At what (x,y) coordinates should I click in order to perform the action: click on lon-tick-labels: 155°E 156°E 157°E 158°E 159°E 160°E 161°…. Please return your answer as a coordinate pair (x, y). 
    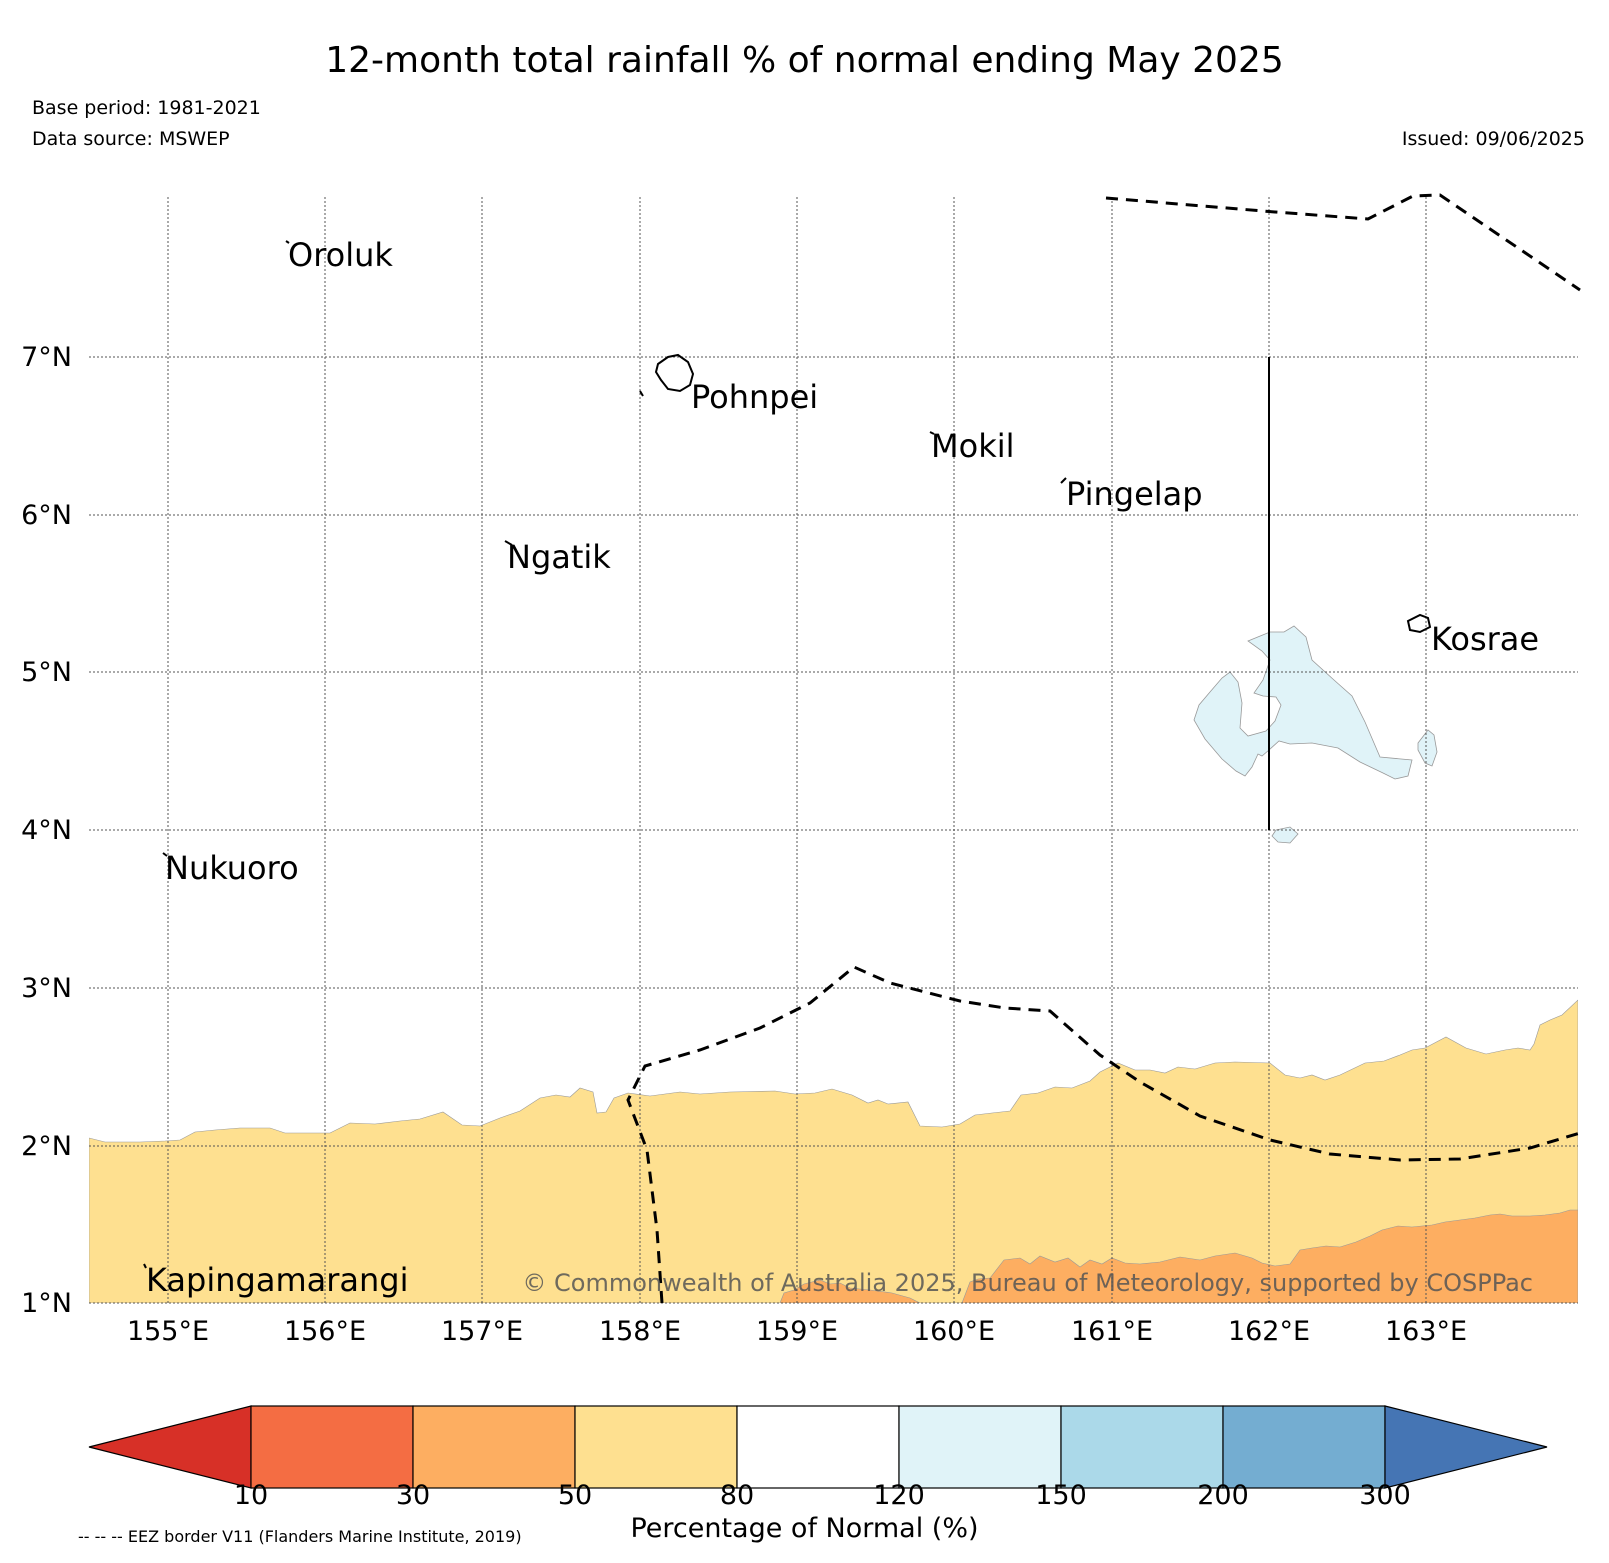
    Looking at the image, I should click on (797, 1331).